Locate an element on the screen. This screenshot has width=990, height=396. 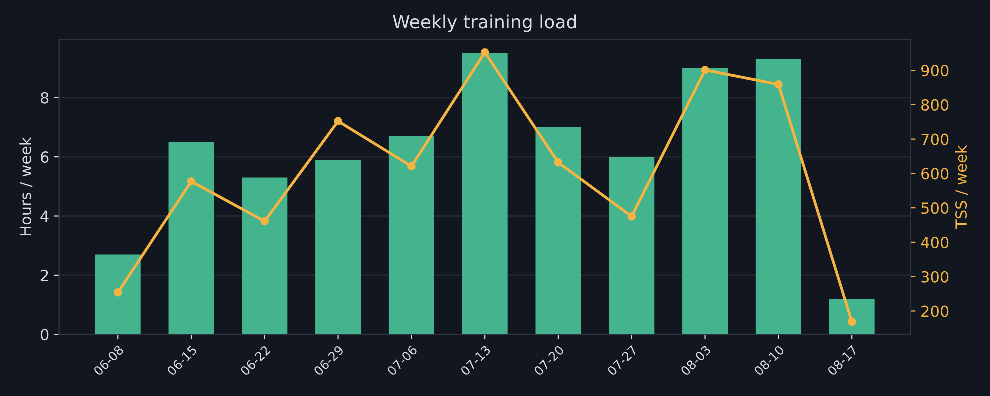
chart-title: Weekly training load is located at coordinates (484, 23).